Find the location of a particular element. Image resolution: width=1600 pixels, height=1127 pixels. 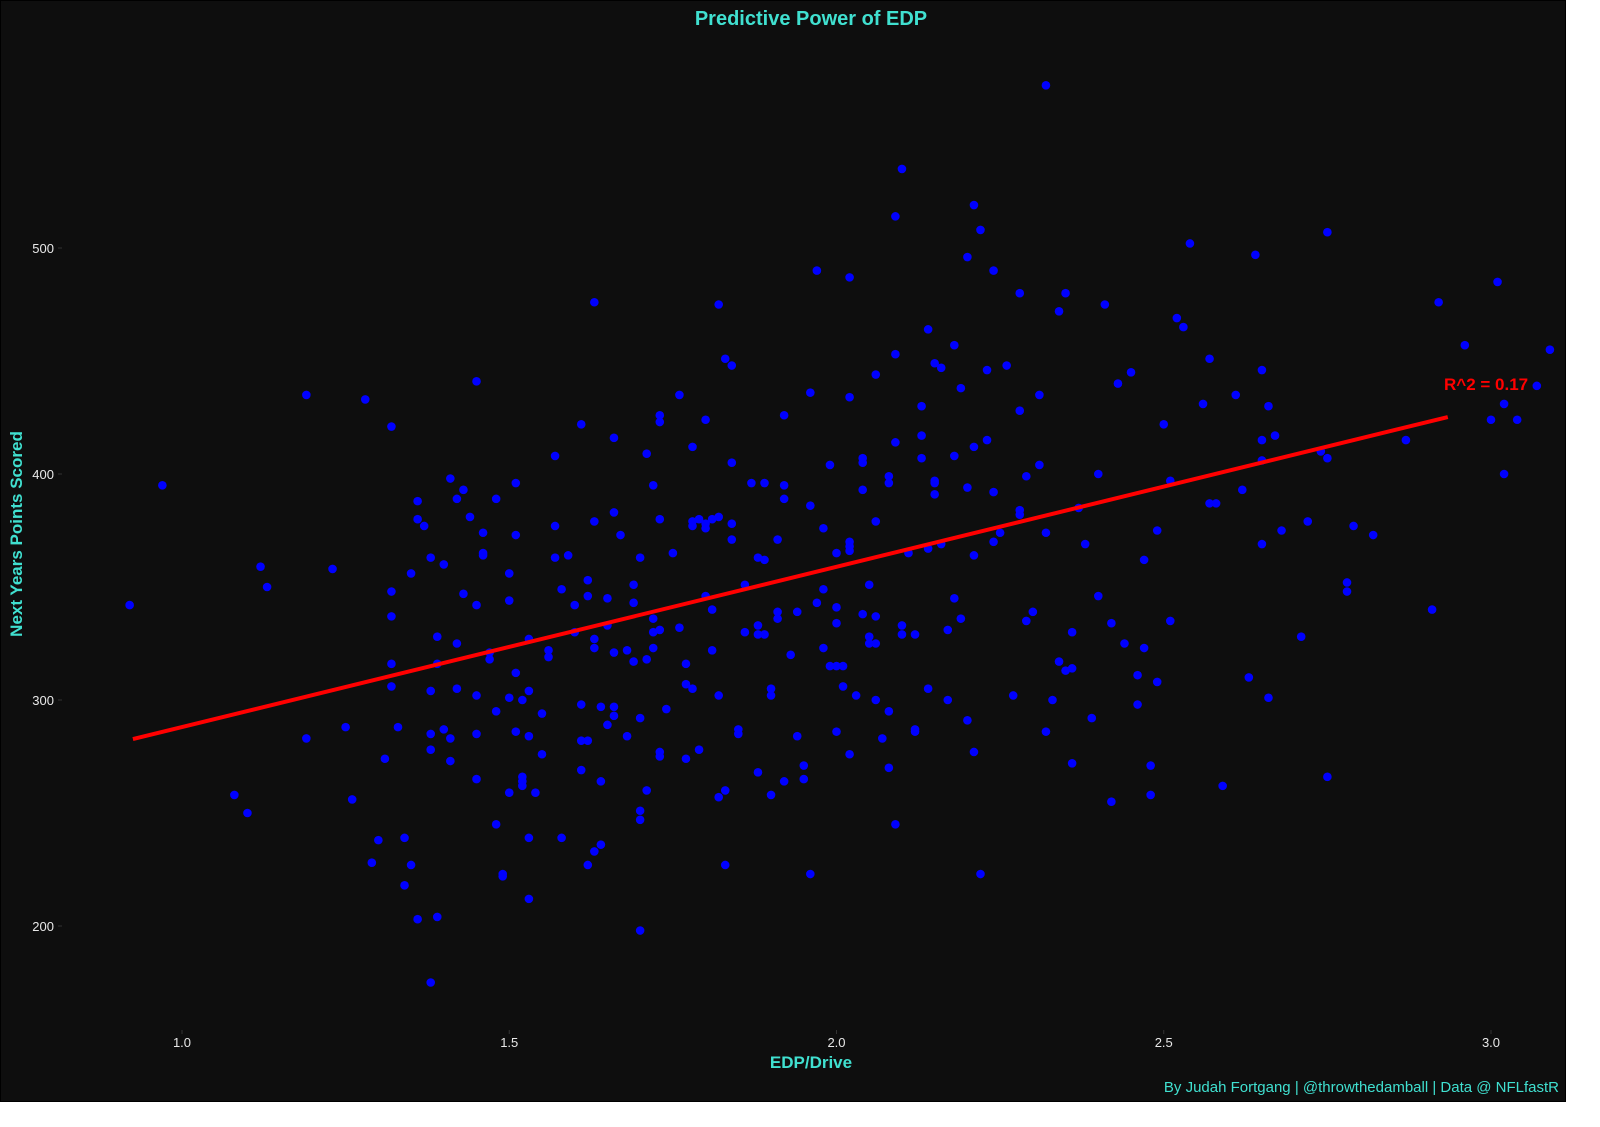

r-squared-annotation: R^2 = 0.17 is located at coordinates (1486, 384).